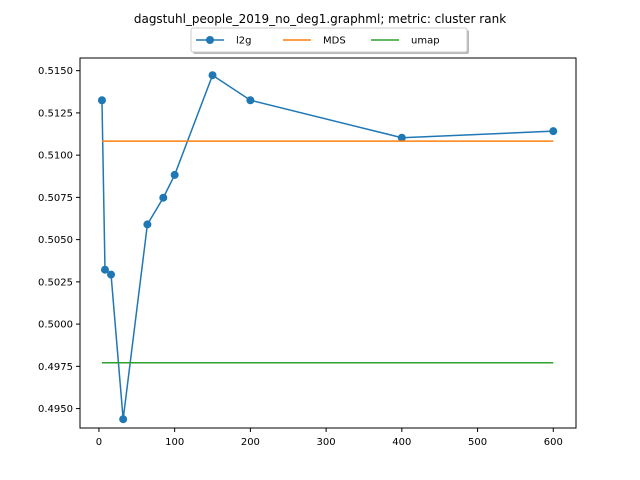 This screenshot has width=640, height=480. I want to click on x-tick-label: 200, so click(250, 442).